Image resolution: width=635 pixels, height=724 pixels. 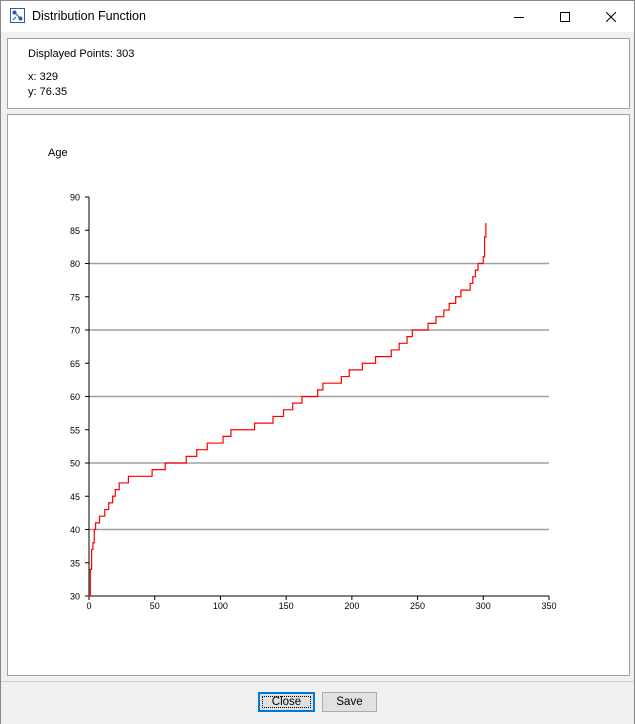 I want to click on close-button: Close, so click(x=286, y=702).